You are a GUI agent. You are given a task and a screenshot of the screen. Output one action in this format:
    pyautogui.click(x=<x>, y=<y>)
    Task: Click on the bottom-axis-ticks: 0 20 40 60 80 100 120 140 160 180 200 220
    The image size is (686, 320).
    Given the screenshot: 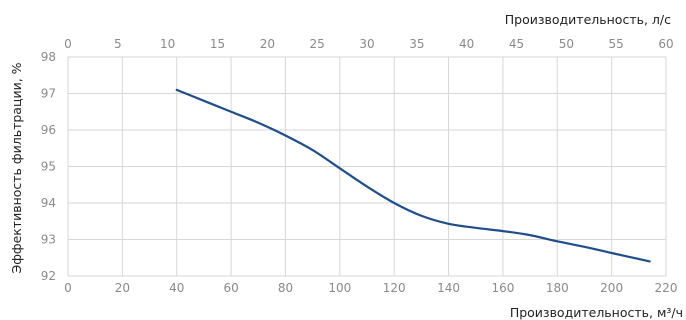 What is the action you would take?
    pyautogui.click(x=370, y=288)
    